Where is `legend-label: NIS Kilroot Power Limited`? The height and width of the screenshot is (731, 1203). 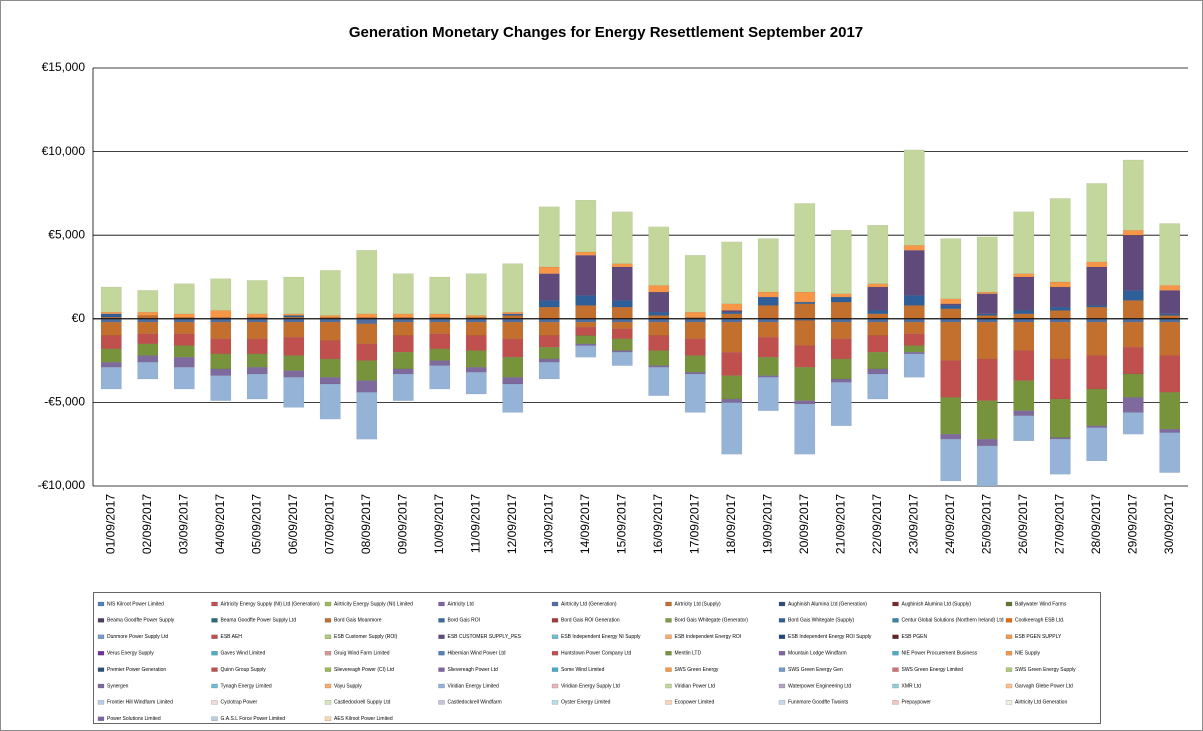 legend-label: NIS Kilroot Power Limited is located at coordinates (135, 604).